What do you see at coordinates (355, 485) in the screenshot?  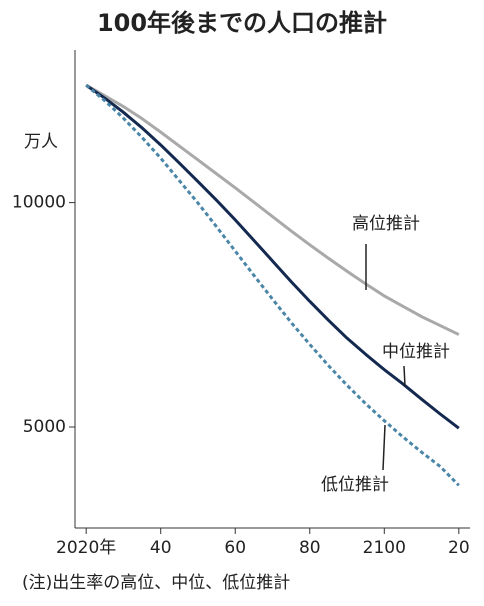 I see `series-label: 低位推計` at bounding box center [355, 485].